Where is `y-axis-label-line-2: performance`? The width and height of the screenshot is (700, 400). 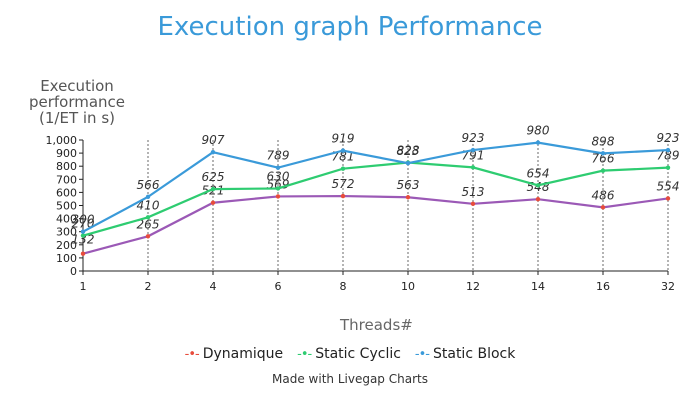
y-axis-label-line-2: performance is located at coordinates (77, 102).